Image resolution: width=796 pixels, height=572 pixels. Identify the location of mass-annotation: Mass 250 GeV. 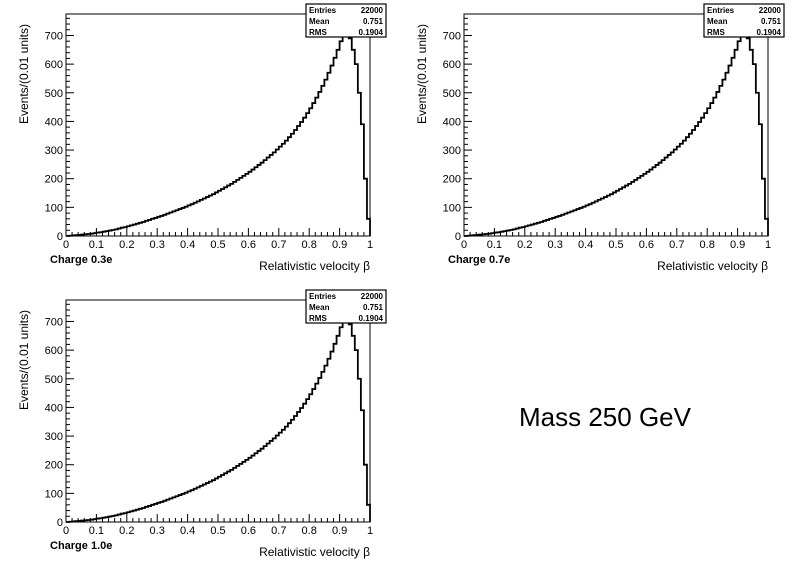
(605, 417).